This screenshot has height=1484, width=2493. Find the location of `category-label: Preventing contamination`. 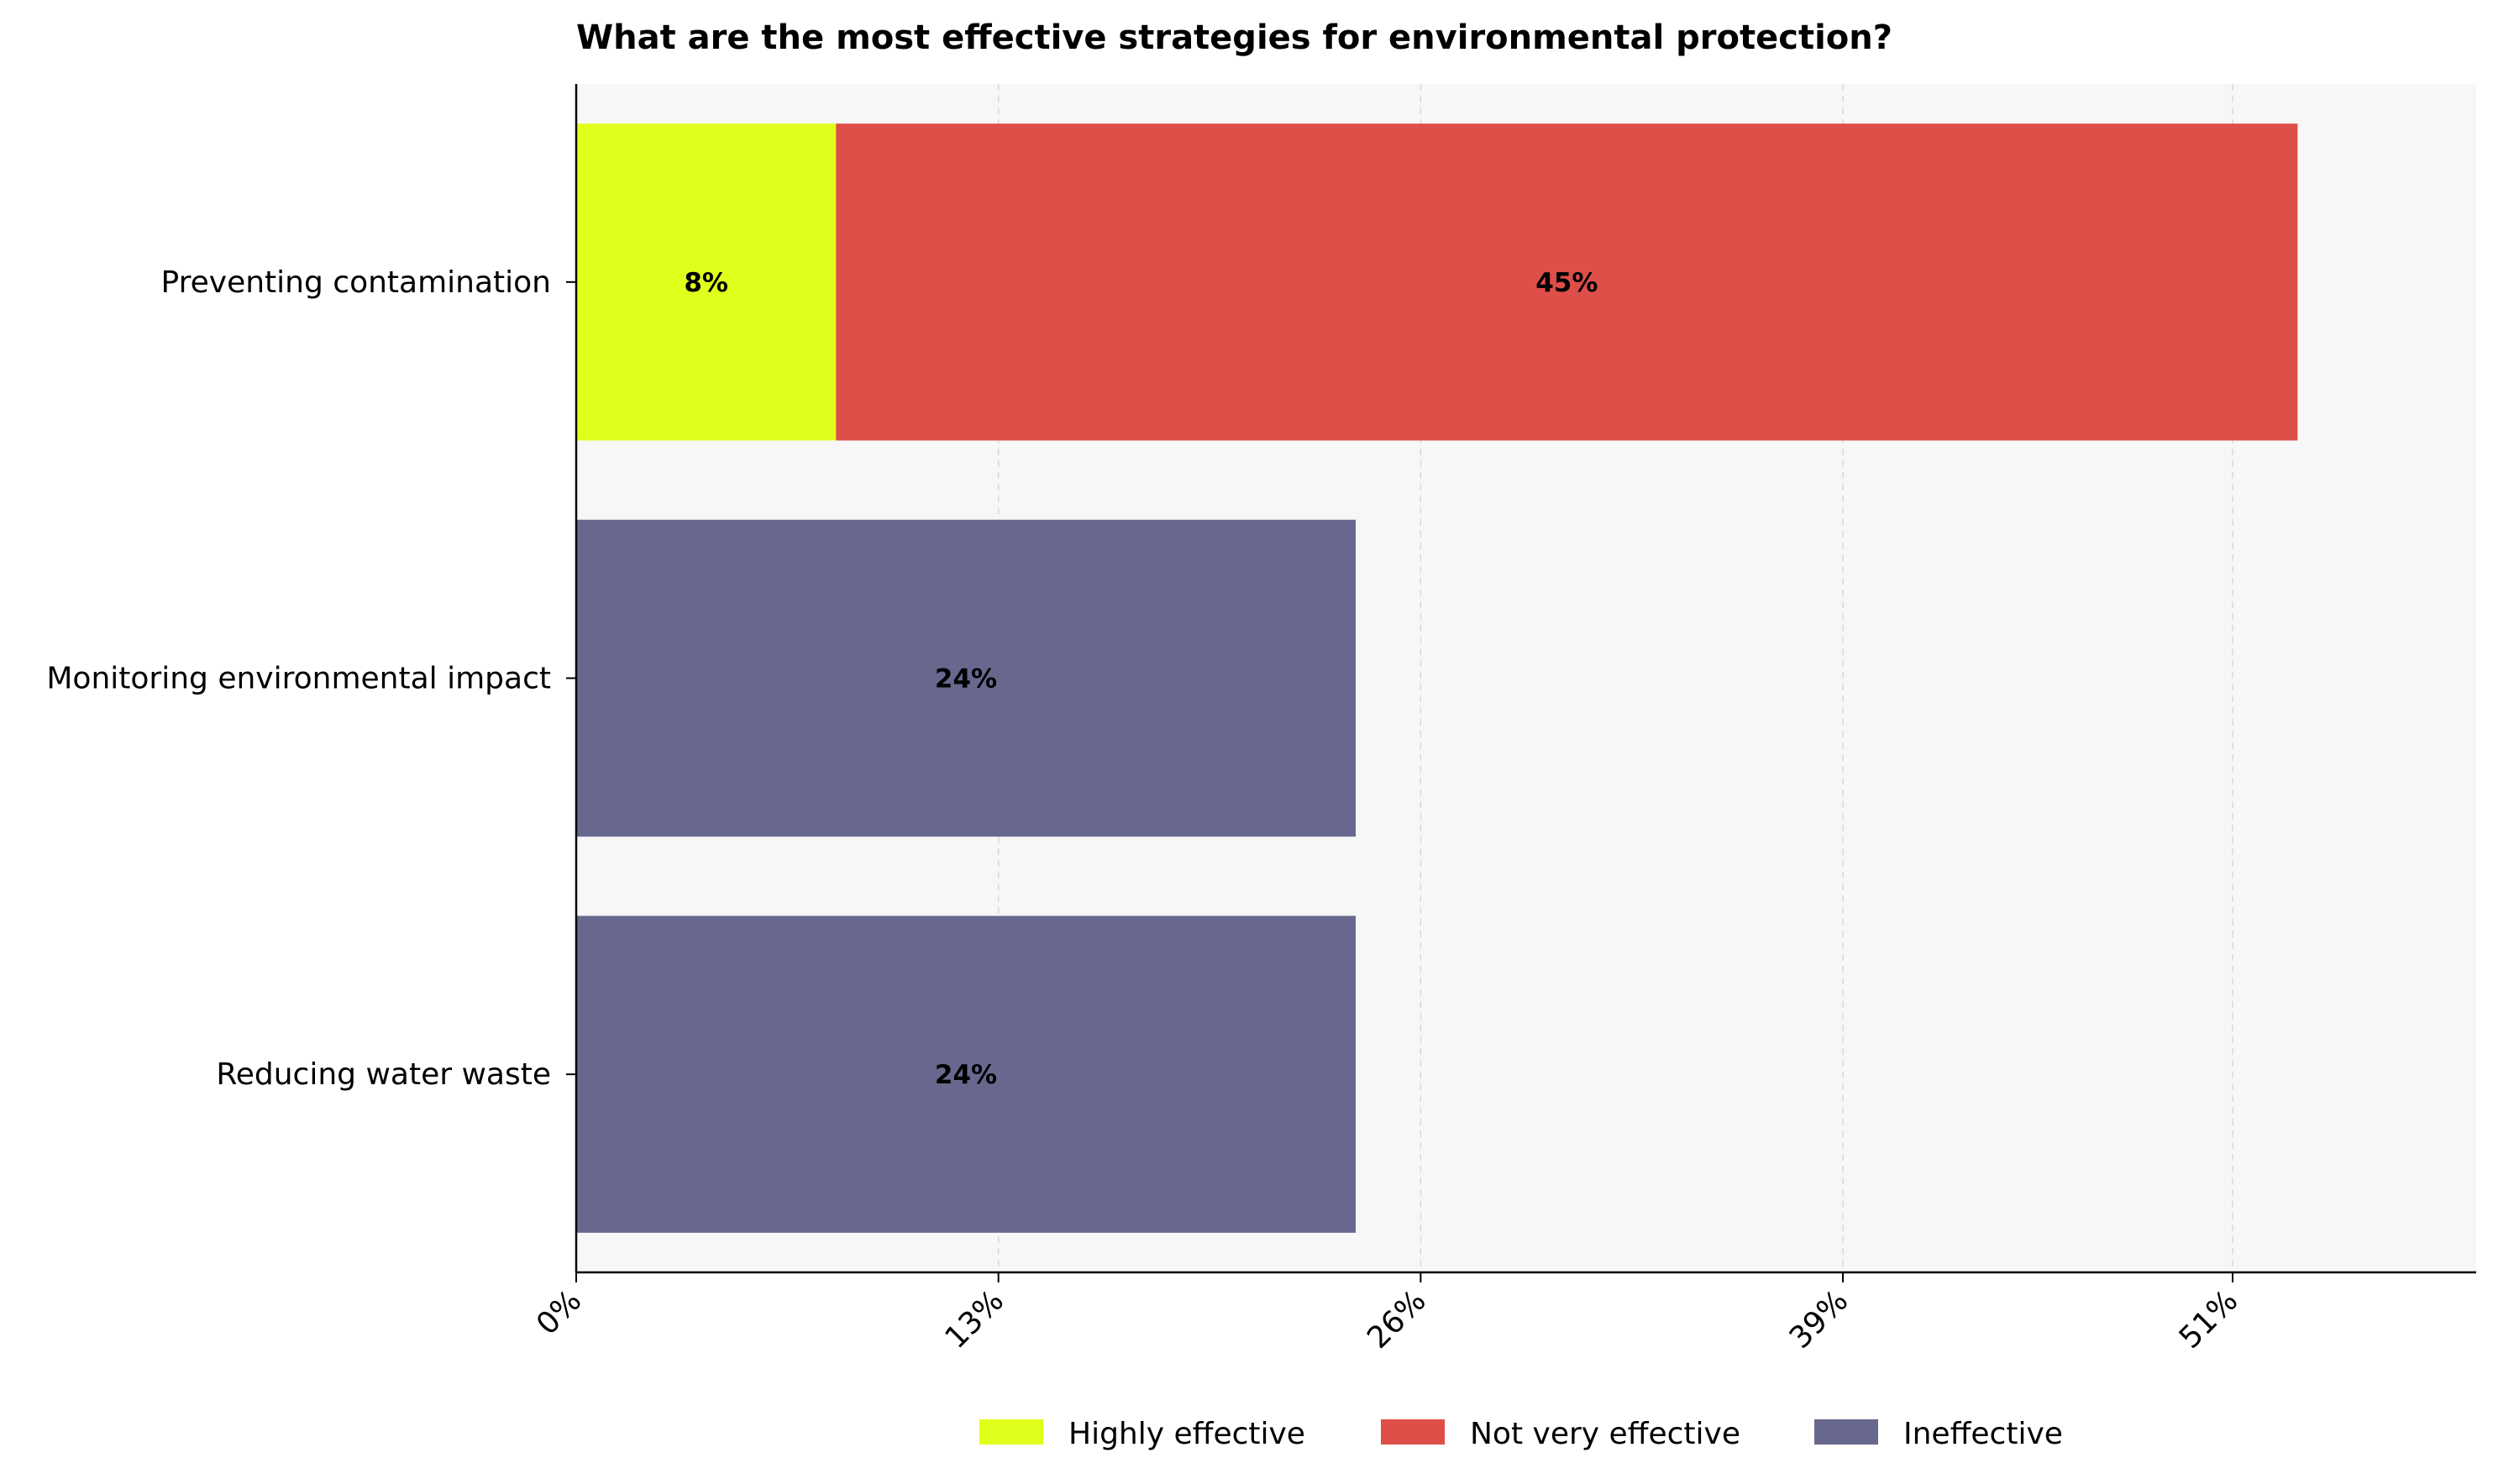

category-label: Preventing contamination is located at coordinates (356, 283).